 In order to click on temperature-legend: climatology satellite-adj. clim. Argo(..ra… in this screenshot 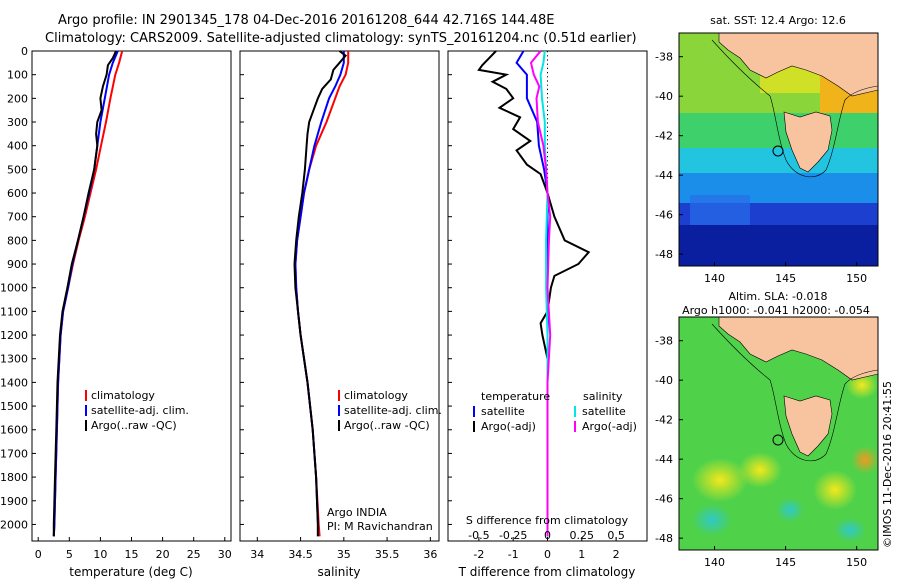, I will do `click(137, 410)`.